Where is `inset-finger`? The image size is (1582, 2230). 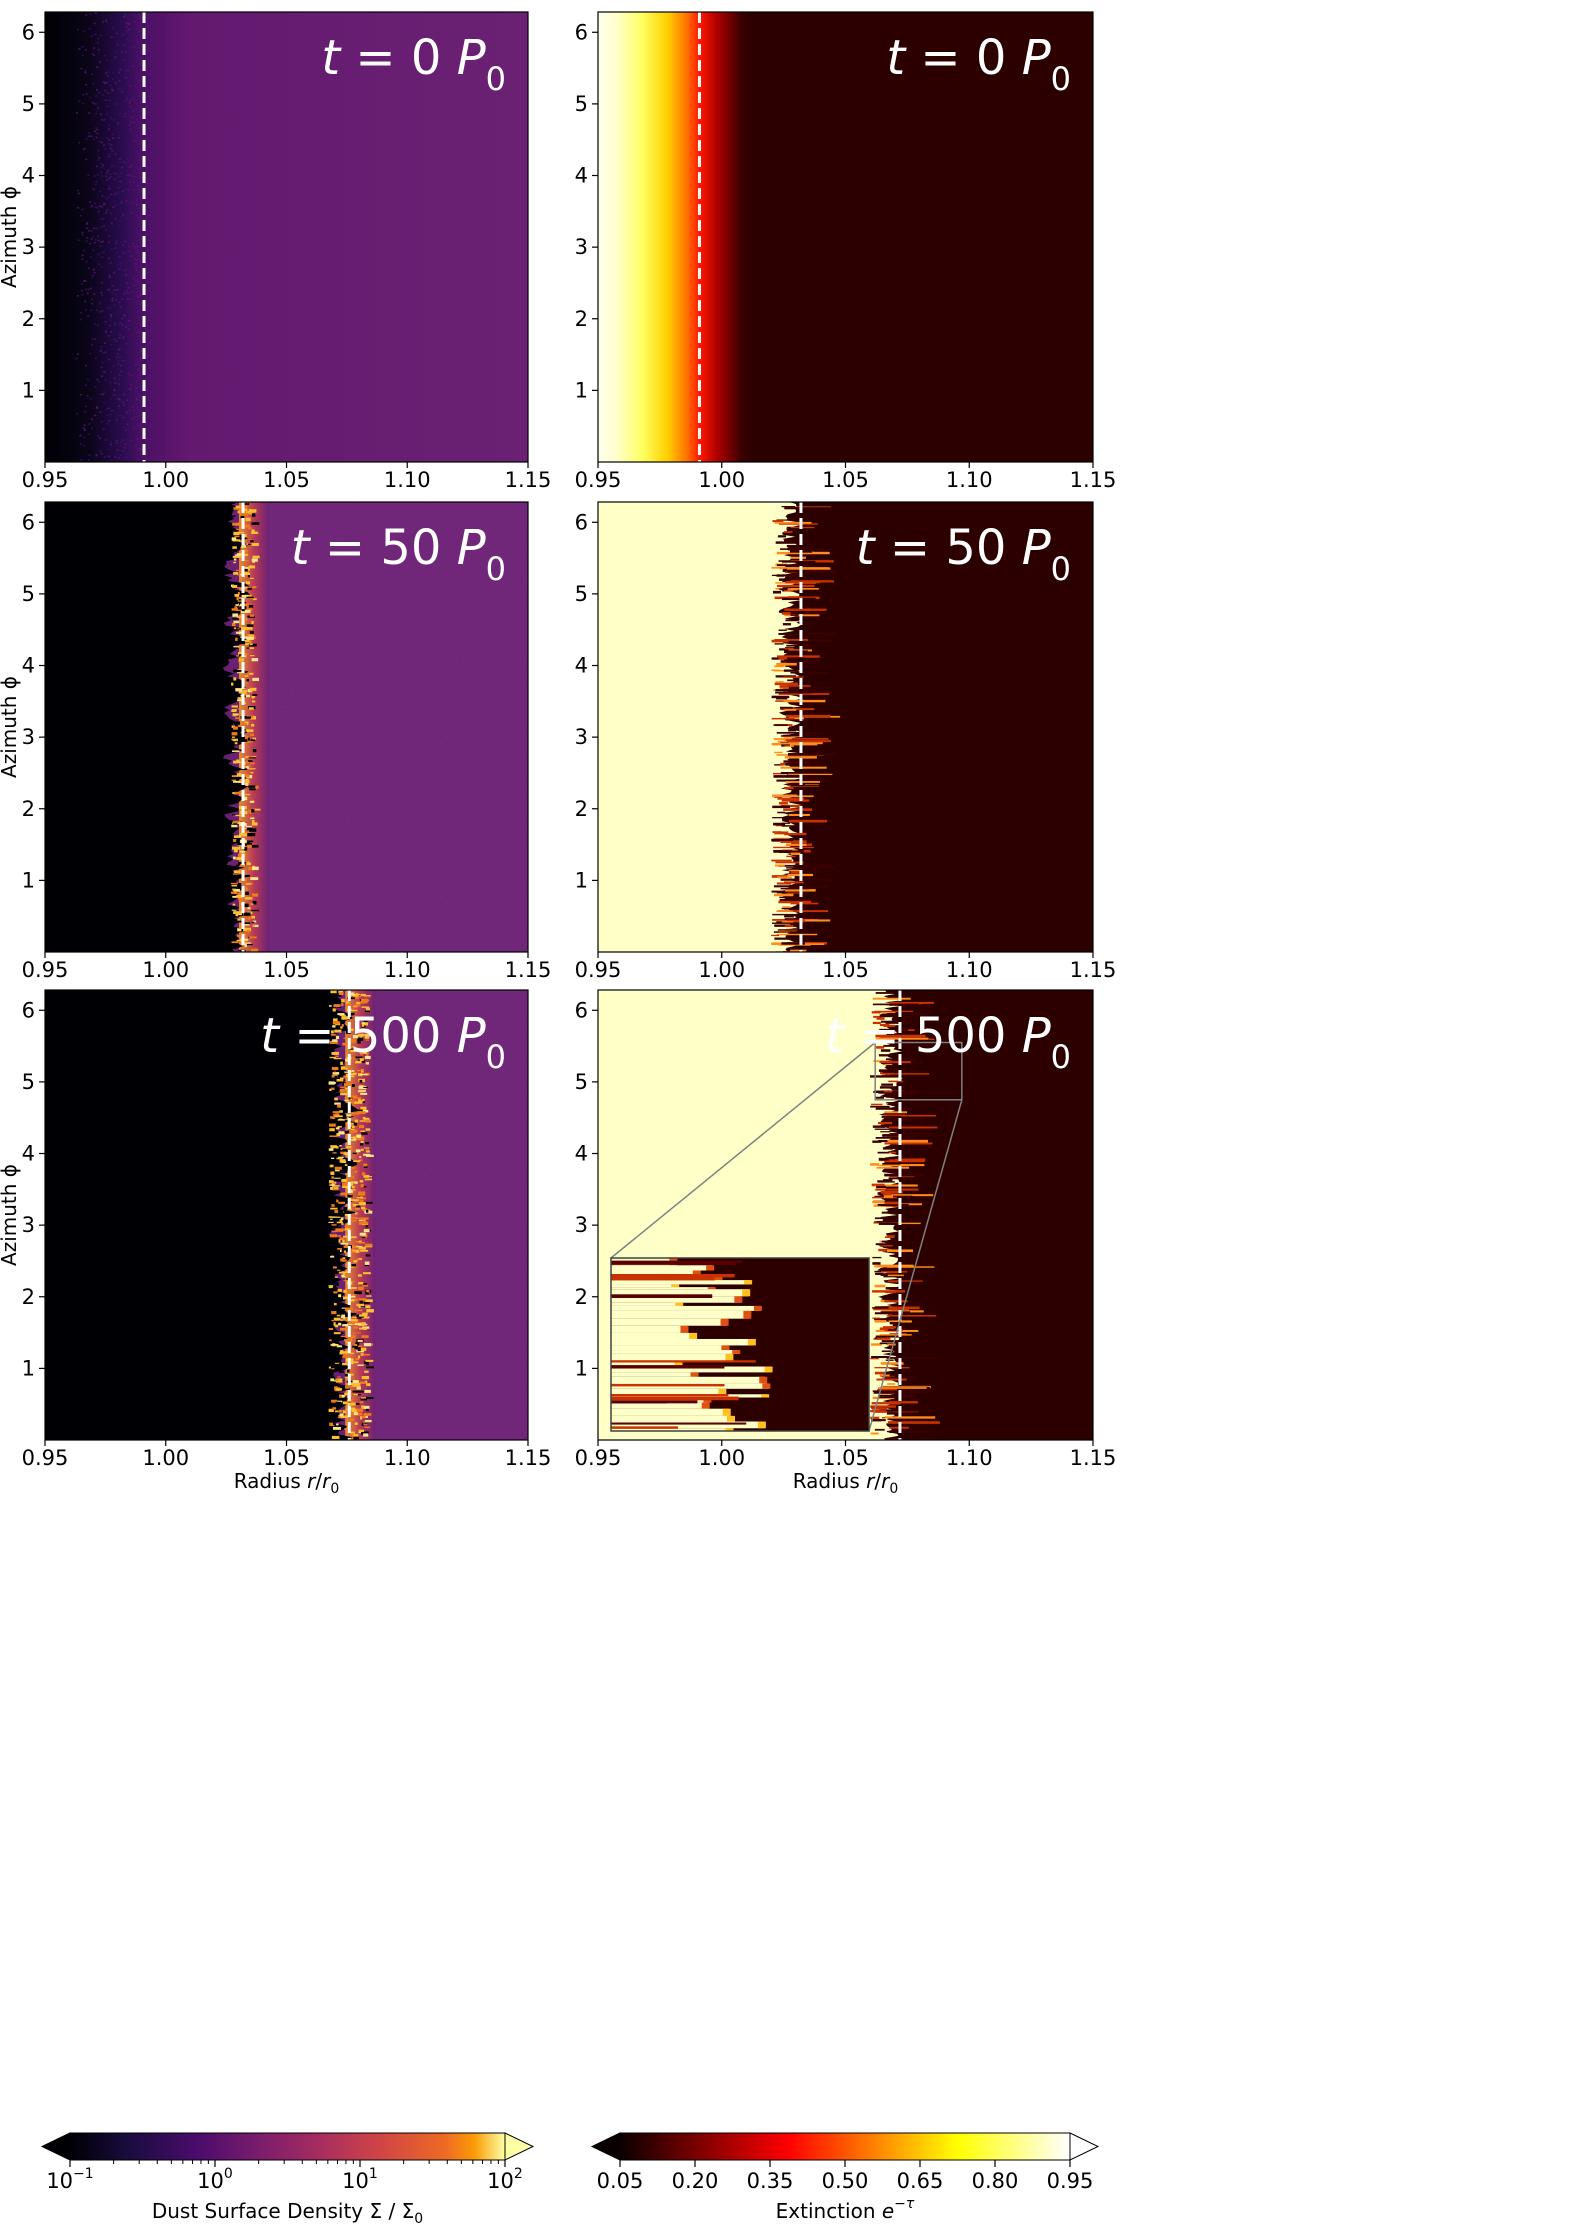
inset-finger is located at coordinates (687, 1425).